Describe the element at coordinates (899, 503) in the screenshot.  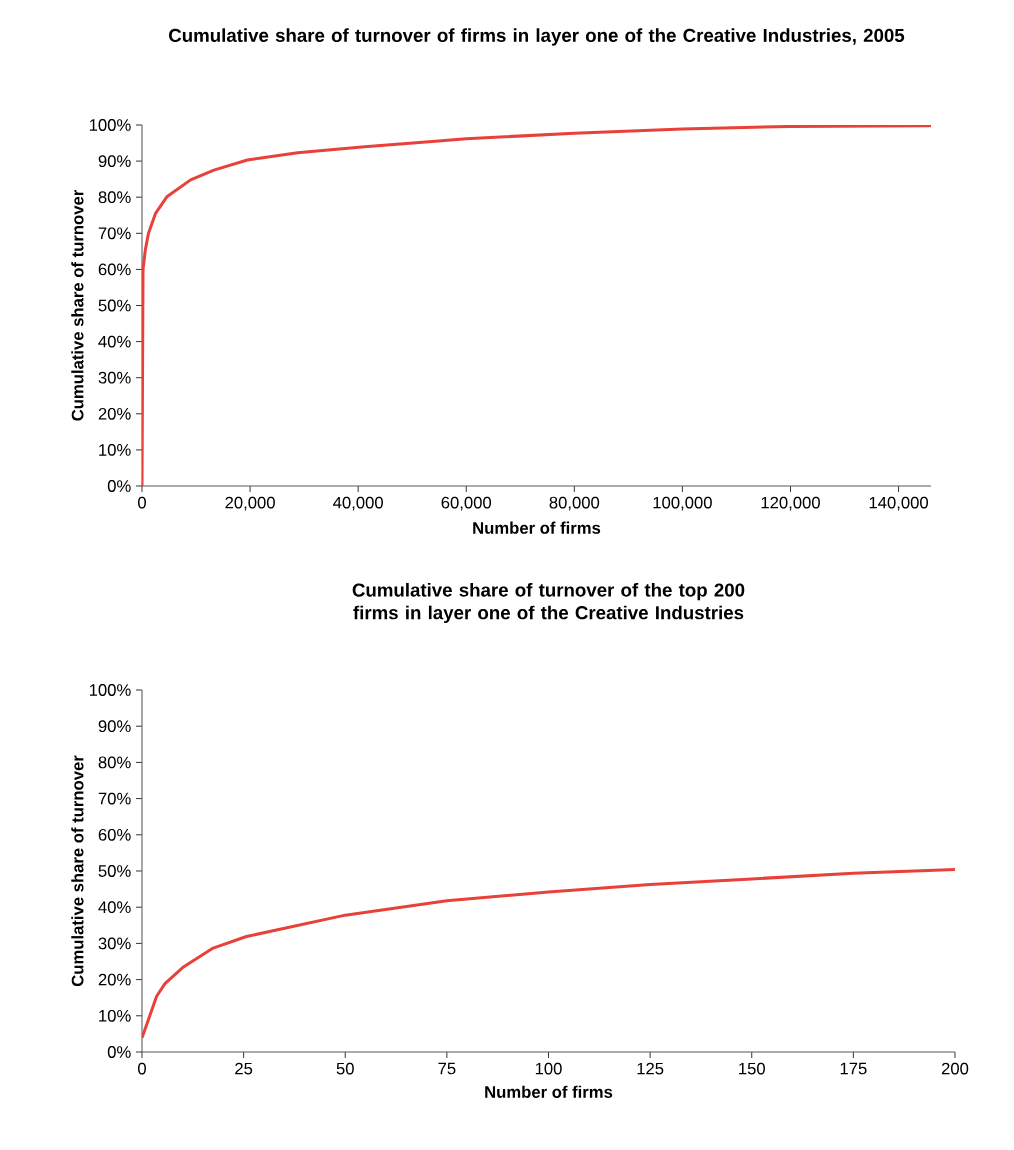
I see `x-tick-label: 140,000` at that location.